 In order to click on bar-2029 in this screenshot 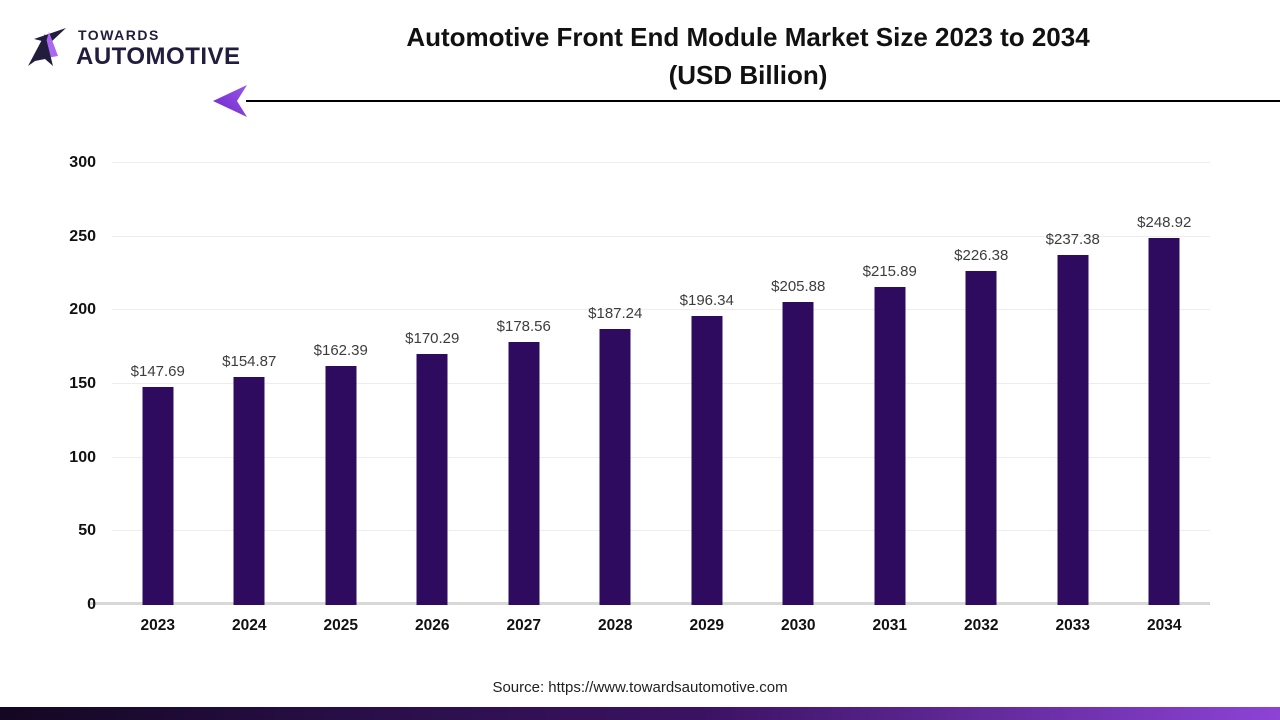, I will do `click(707, 460)`.